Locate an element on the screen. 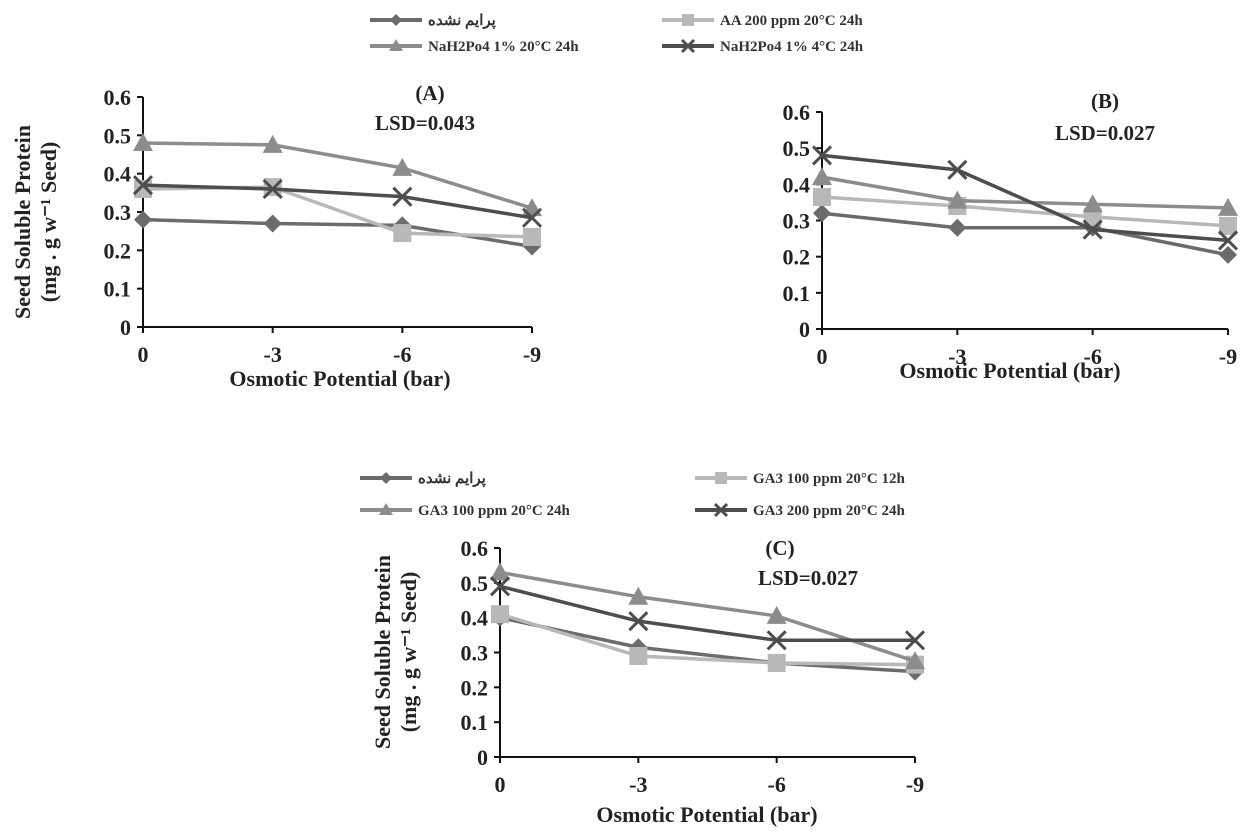 The height and width of the screenshot is (832, 1242). lsd-annotation: LSD=0.027 is located at coordinates (1105, 133).